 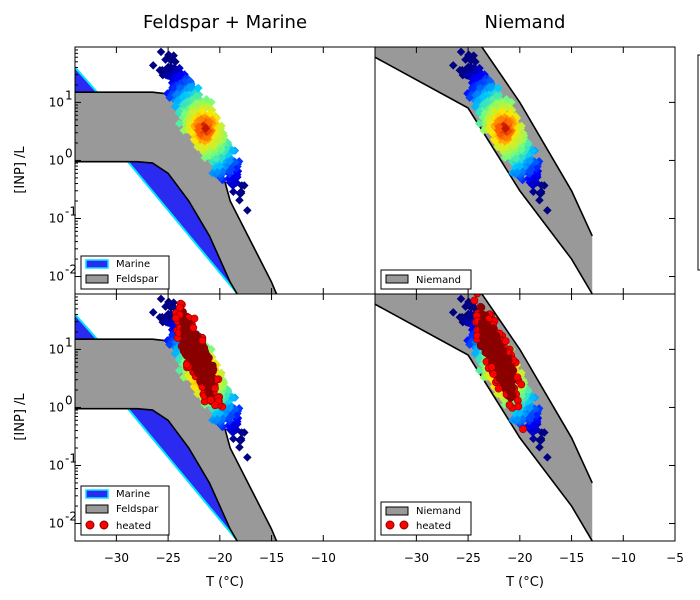 I want to click on panel-bottom-right, so click(x=484, y=417).